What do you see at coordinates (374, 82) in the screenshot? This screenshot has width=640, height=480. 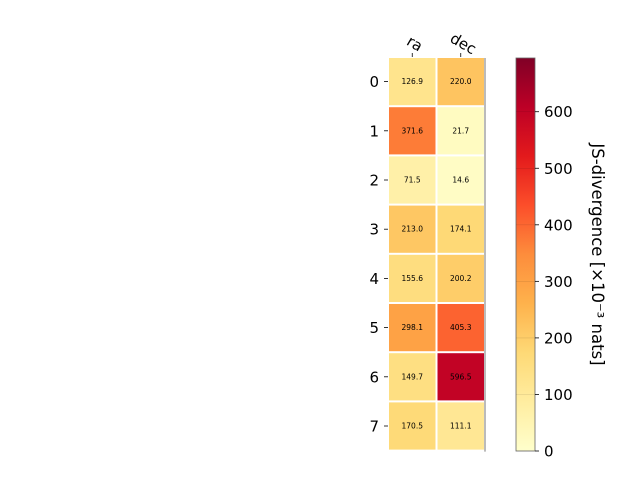 I see `row-label: 0` at bounding box center [374, 82].